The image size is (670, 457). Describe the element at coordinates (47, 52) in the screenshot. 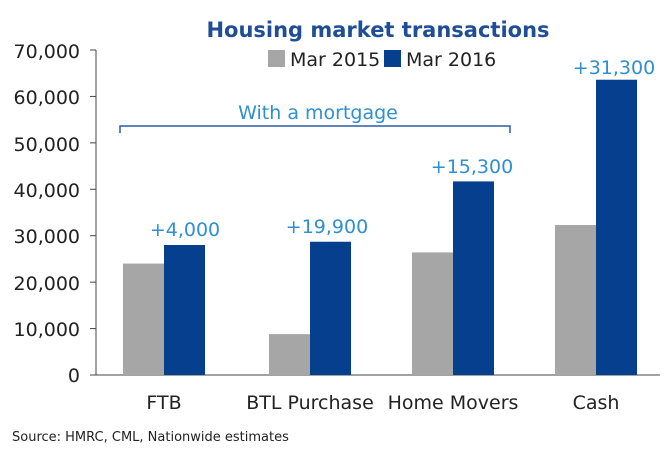

I see `y-tick-label: 70,000` at that location.